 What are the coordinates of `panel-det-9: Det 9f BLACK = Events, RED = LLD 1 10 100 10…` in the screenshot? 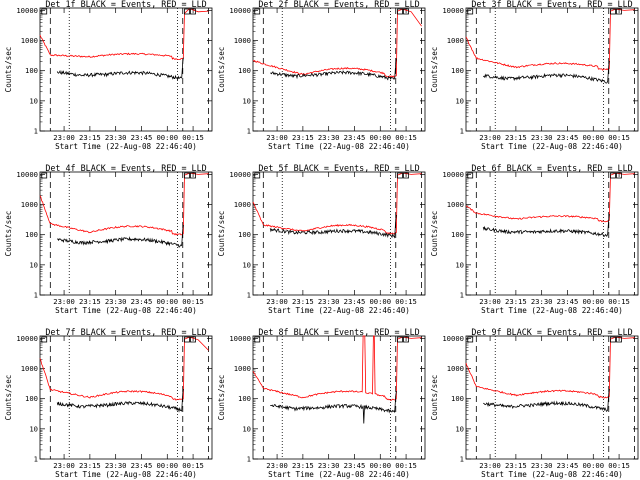 It's located at (534, 403).